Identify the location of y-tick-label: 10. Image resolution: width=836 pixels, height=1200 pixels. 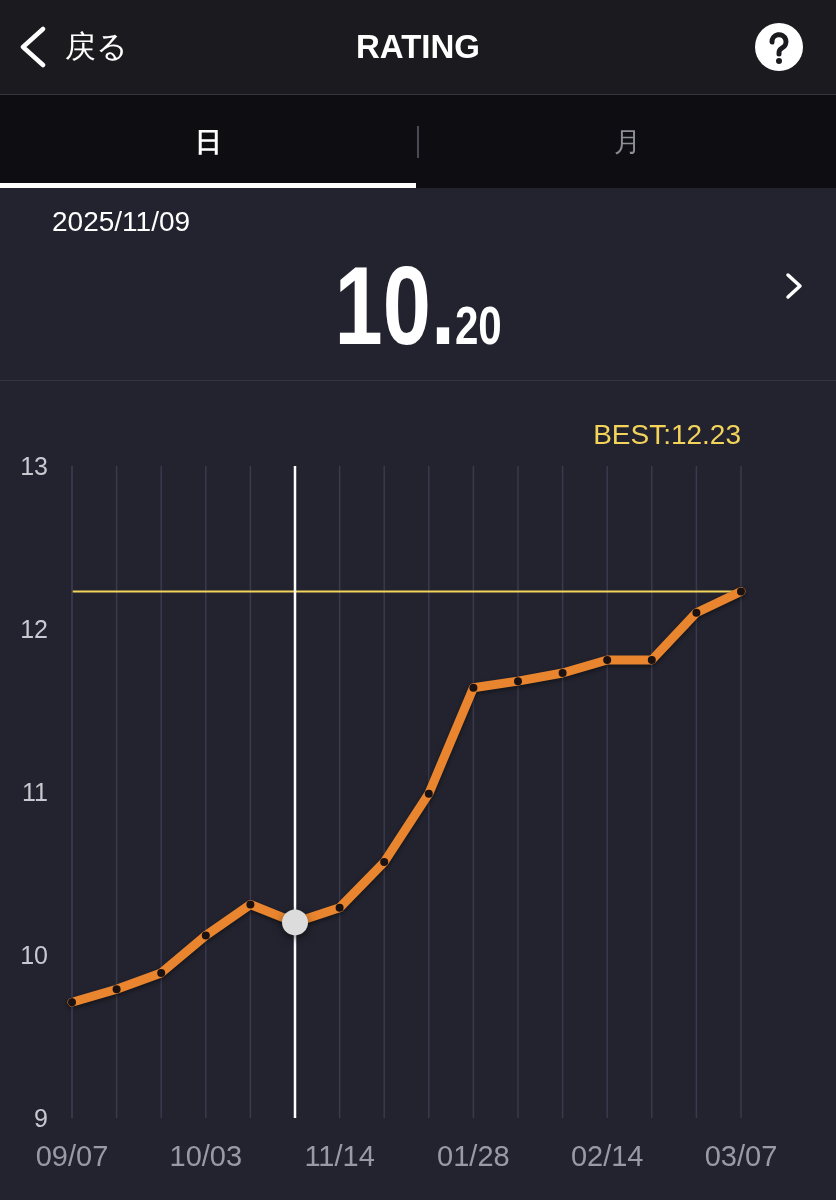
(34, 954).